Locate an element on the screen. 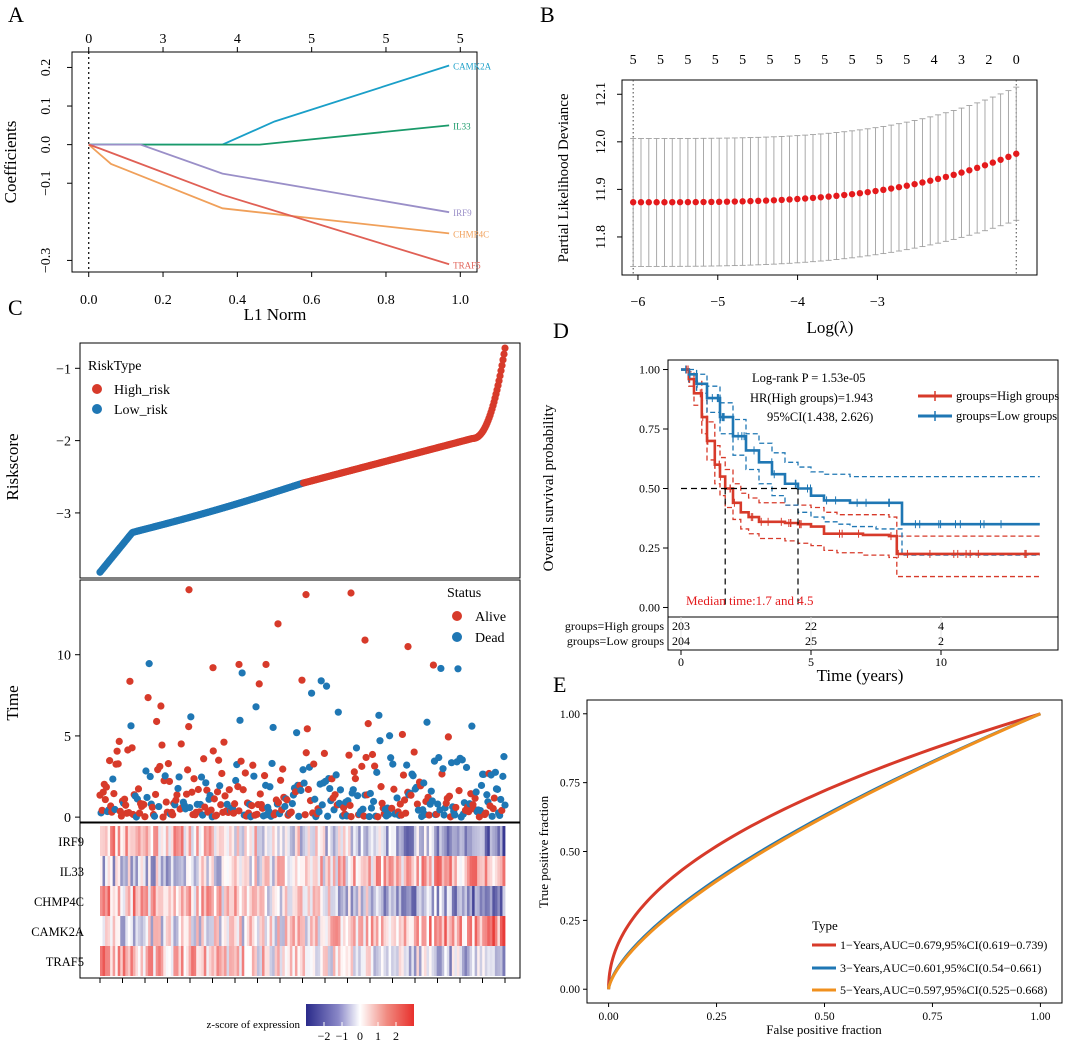 This screenshot has width=1065, height=1044. b-x-ticks: −6 −5 −4 −3 is located at coordinates (758, 292).